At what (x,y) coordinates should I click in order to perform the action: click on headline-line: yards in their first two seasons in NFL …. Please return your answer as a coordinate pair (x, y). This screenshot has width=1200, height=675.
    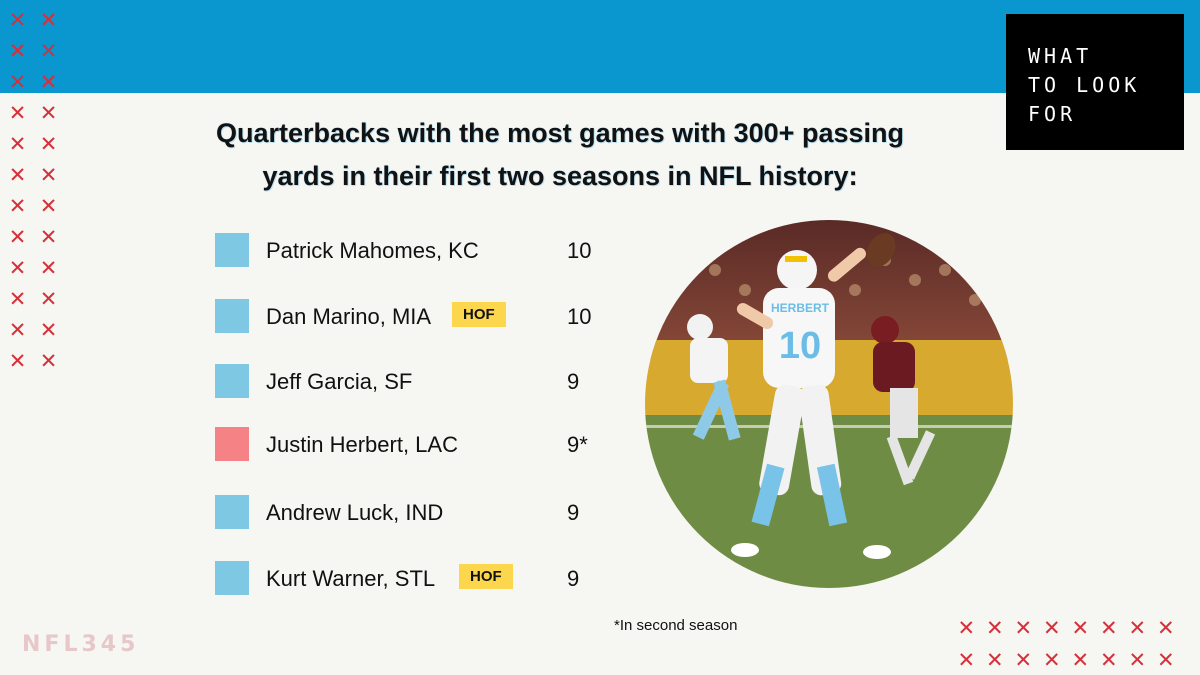
    Looking at the image, I should click on (560, 176).